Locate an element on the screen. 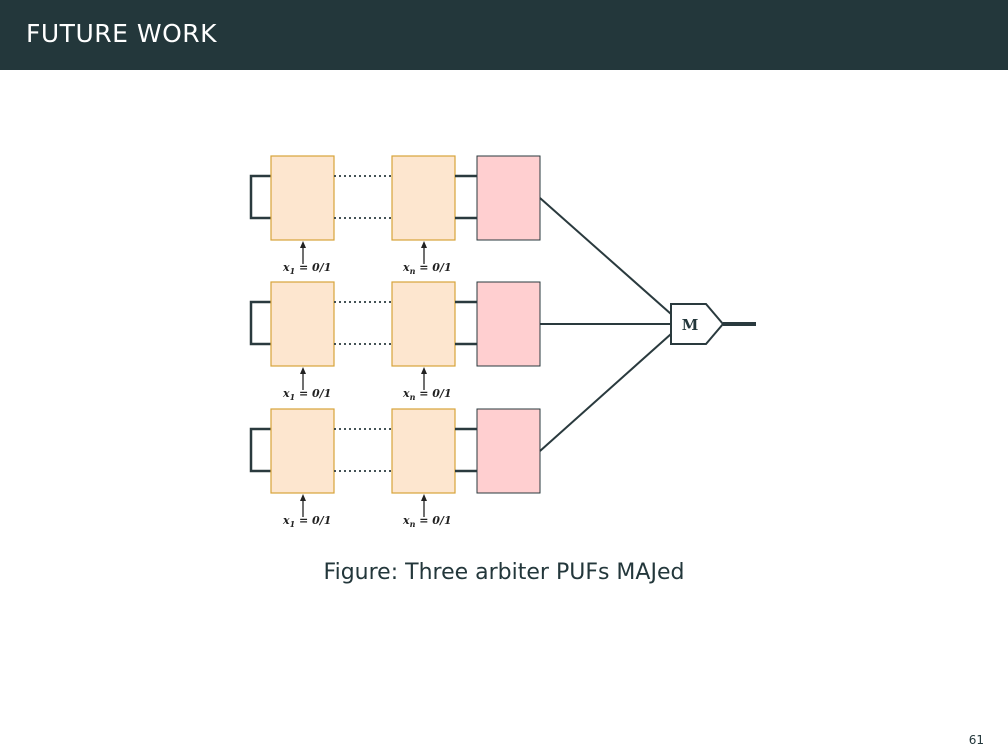  majority-gate-label: M is located at coordinates (690, 325).